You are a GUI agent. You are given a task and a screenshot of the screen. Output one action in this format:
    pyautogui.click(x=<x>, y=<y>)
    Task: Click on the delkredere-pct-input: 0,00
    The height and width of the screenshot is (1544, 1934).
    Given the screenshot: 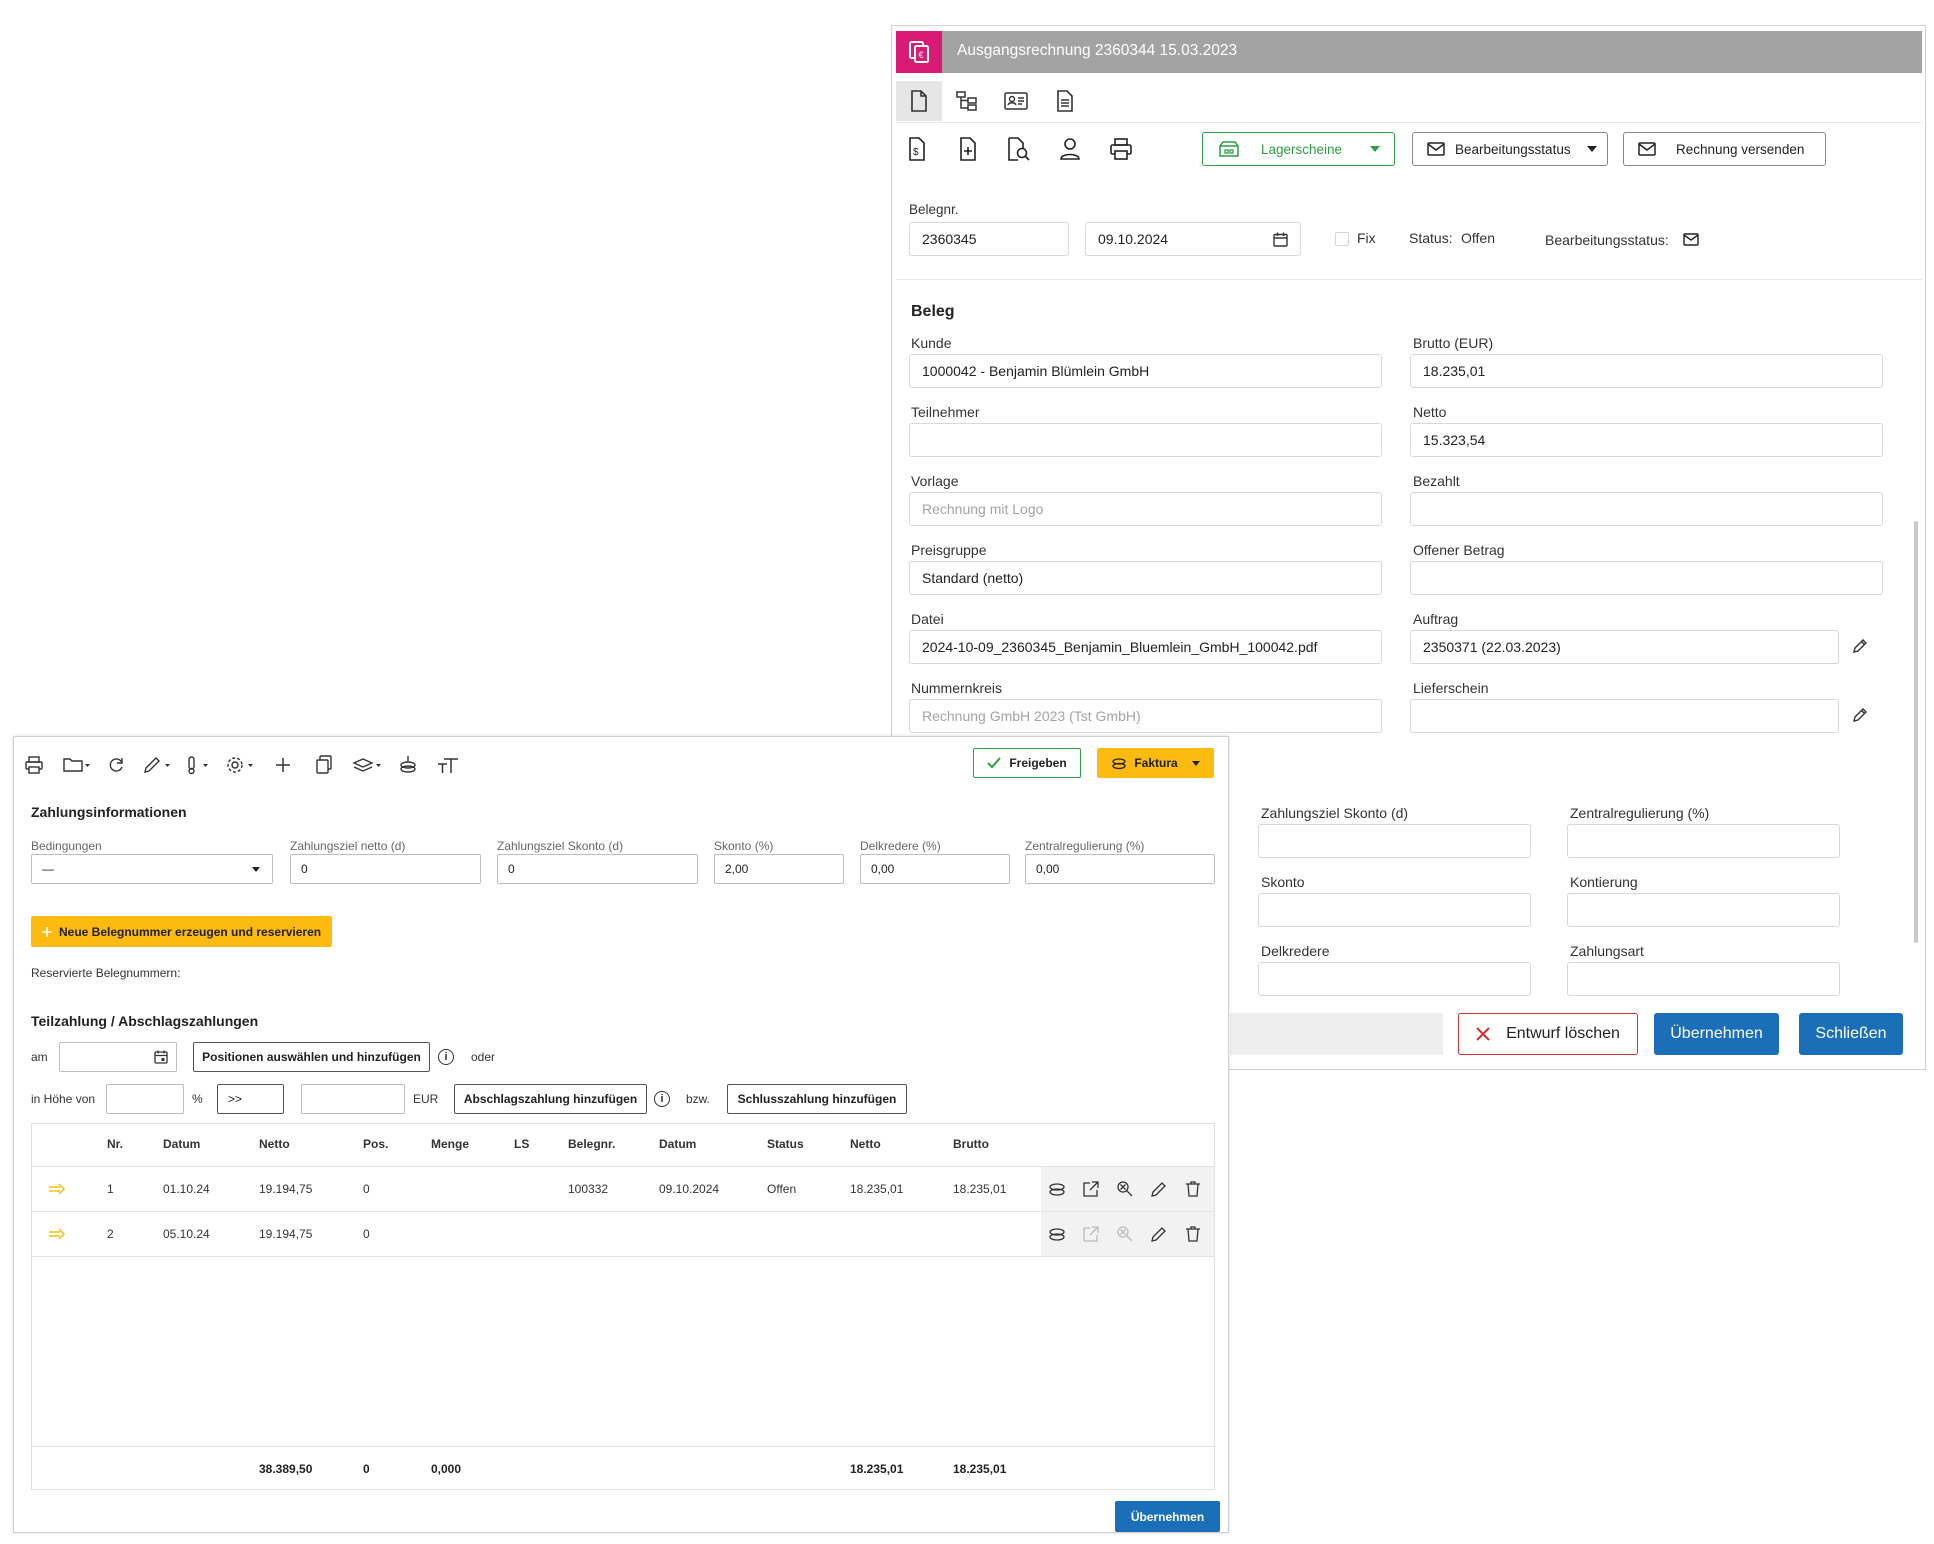 What is the action you would take?
    pyautogui.click(x=935, y=869)
    